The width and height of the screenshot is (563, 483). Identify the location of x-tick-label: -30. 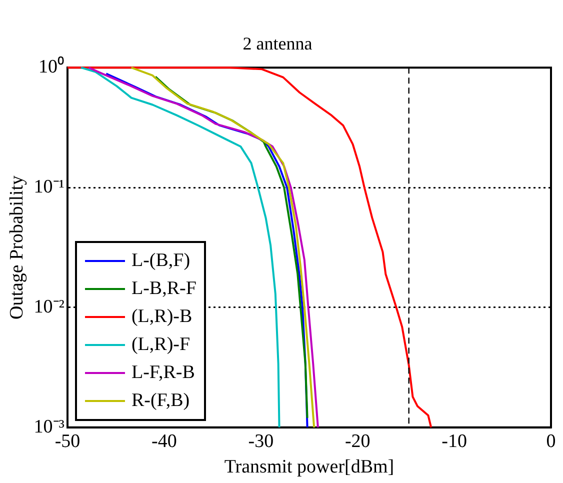
(261, 441).